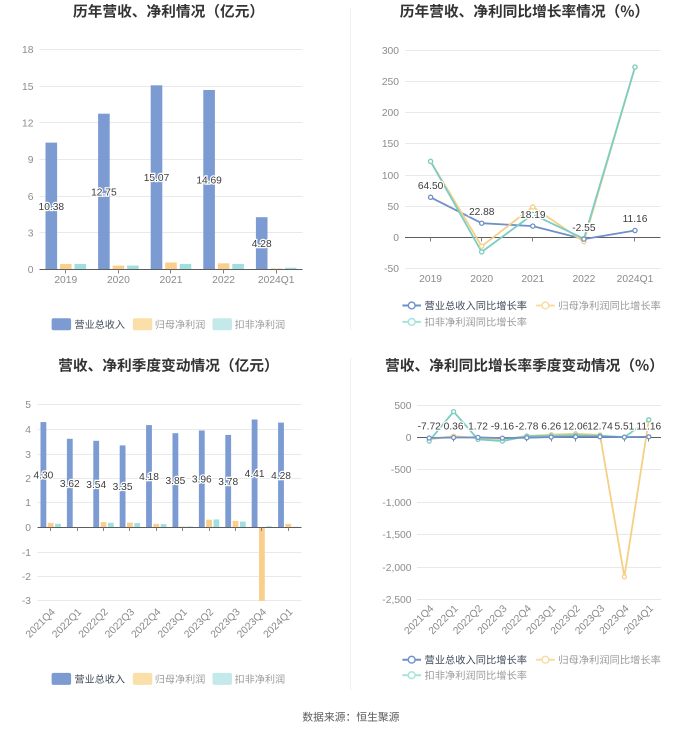 Image resolution: width=700 pixels, height=734 pixels. I want to click on svg-text: 4.30, so click(43, 476).